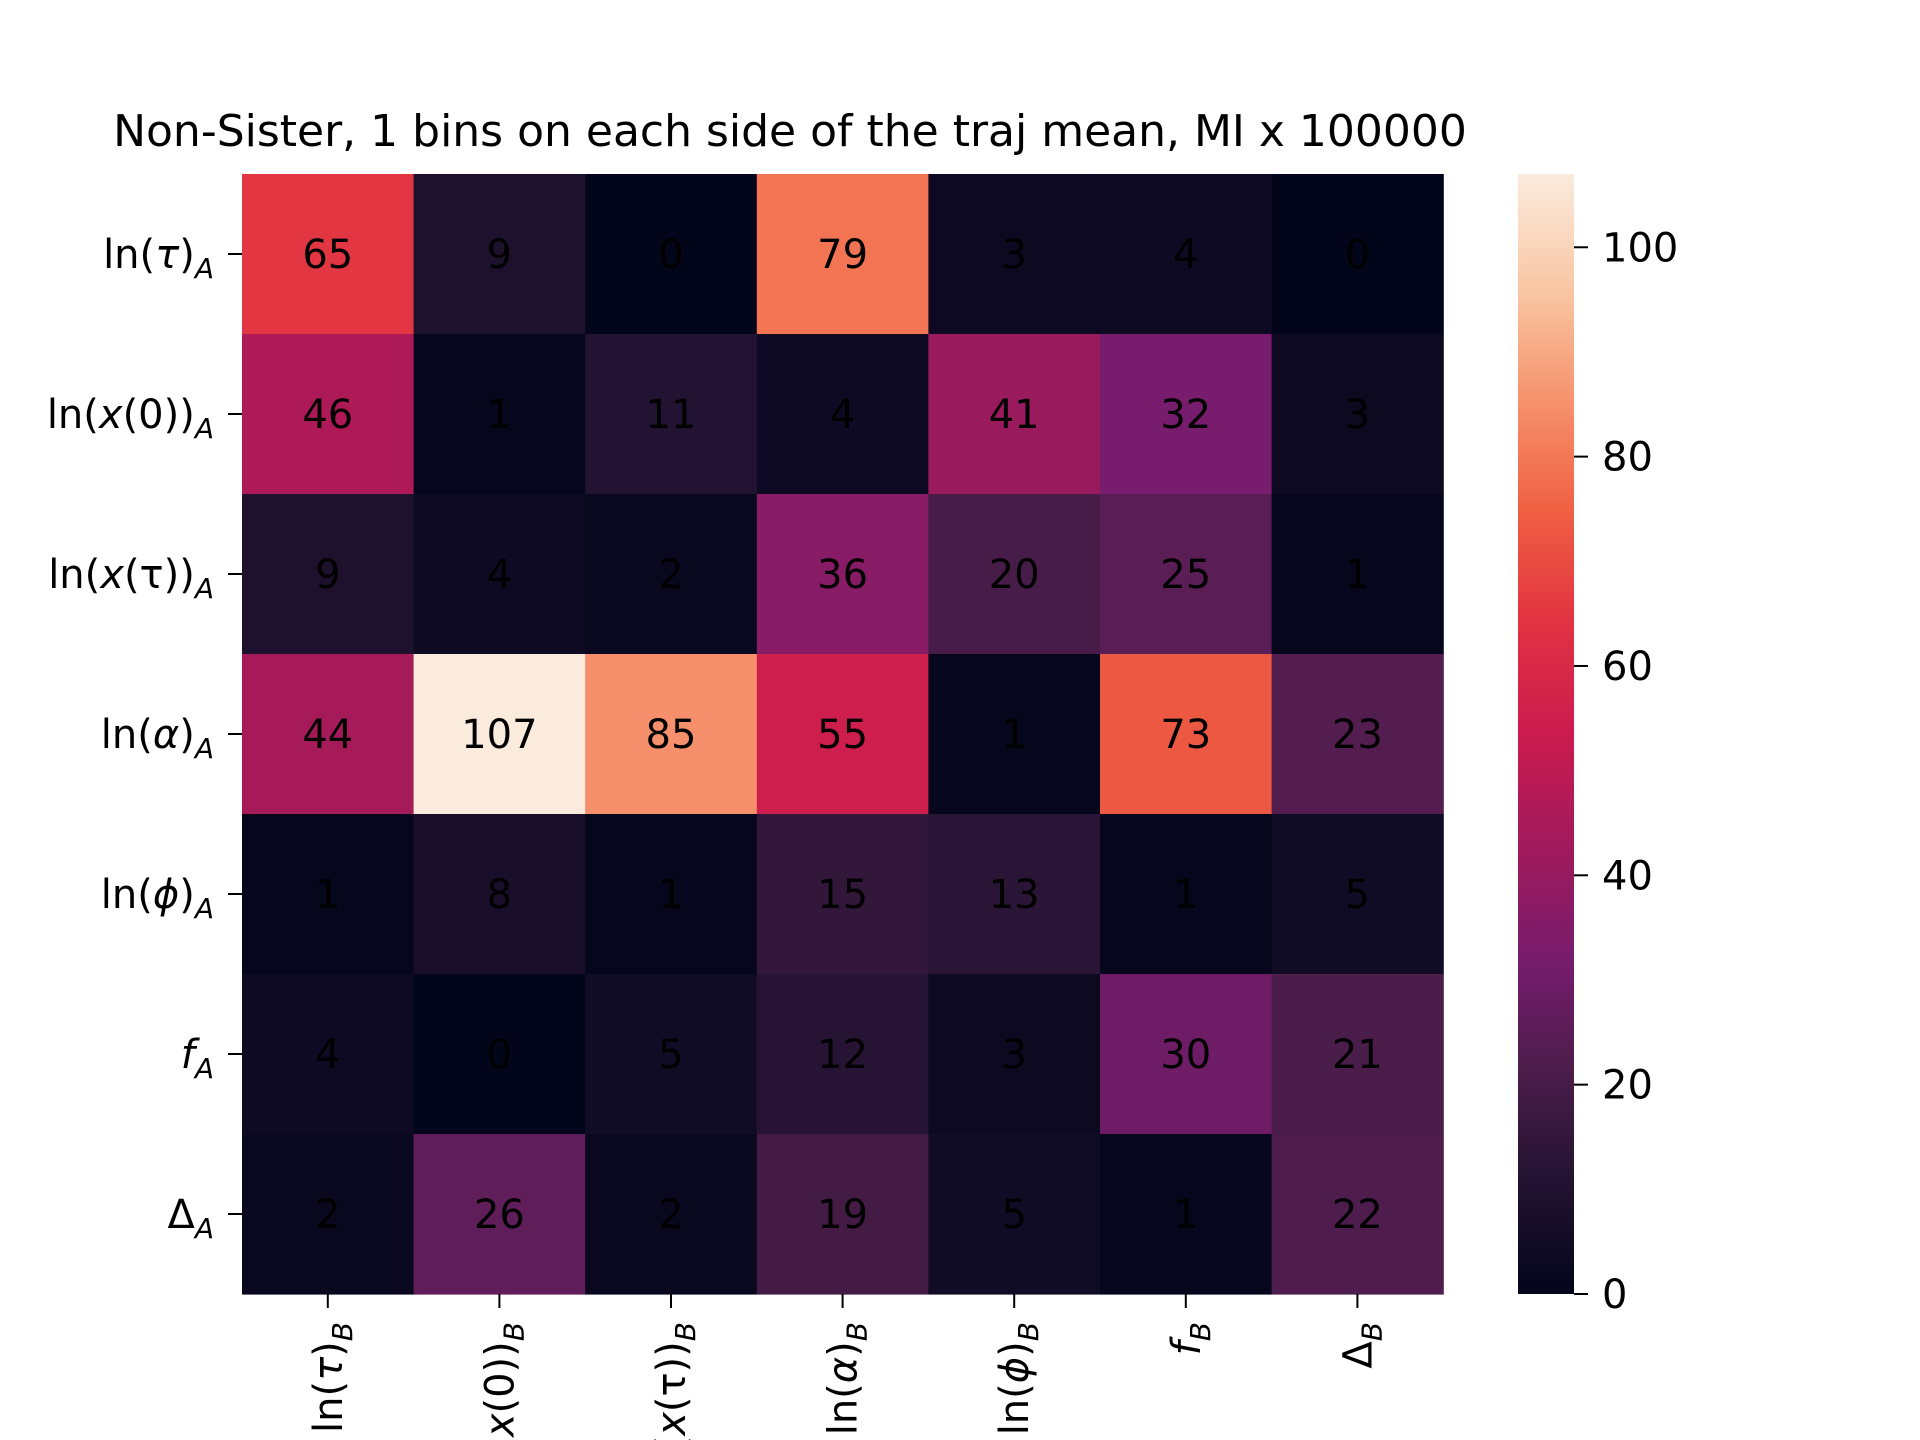 Image resolution: width=1920 pixels, height=1440 pixels. I want to click on column-label: ln(x(τ))B, so click(675, 1381).